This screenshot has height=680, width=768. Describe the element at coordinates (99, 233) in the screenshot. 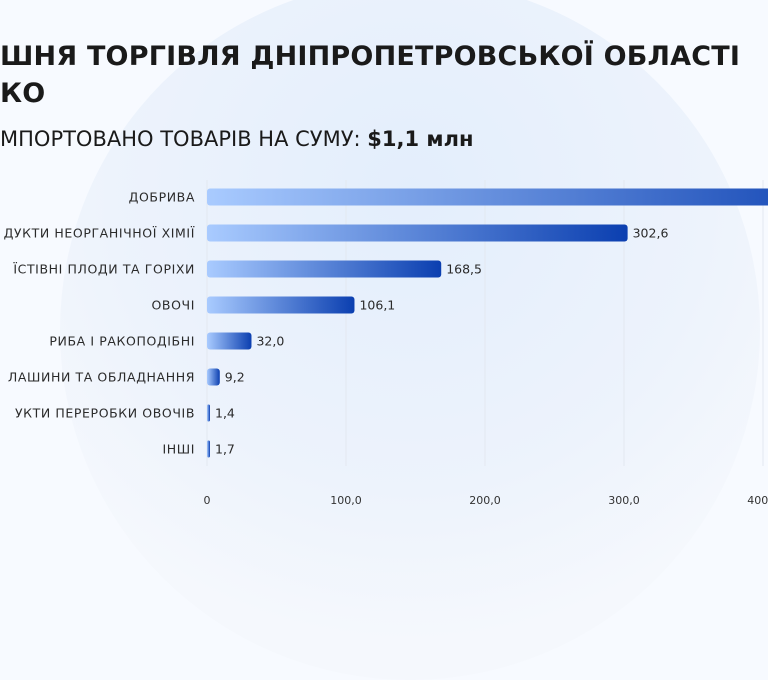

I see `category-label: ДУКТИ НЕОРГАНІЧНОЇ ХІМІЇ` at that location.